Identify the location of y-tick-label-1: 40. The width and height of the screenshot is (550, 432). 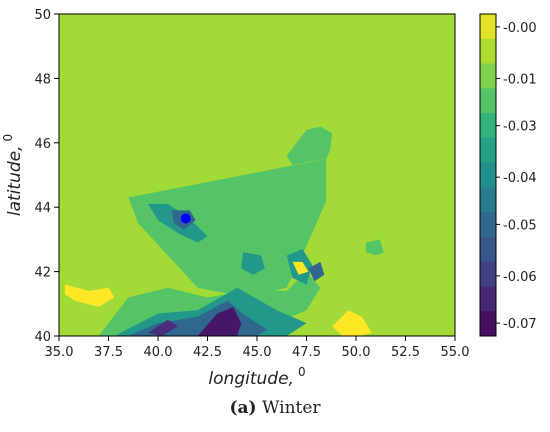
(42, 337).